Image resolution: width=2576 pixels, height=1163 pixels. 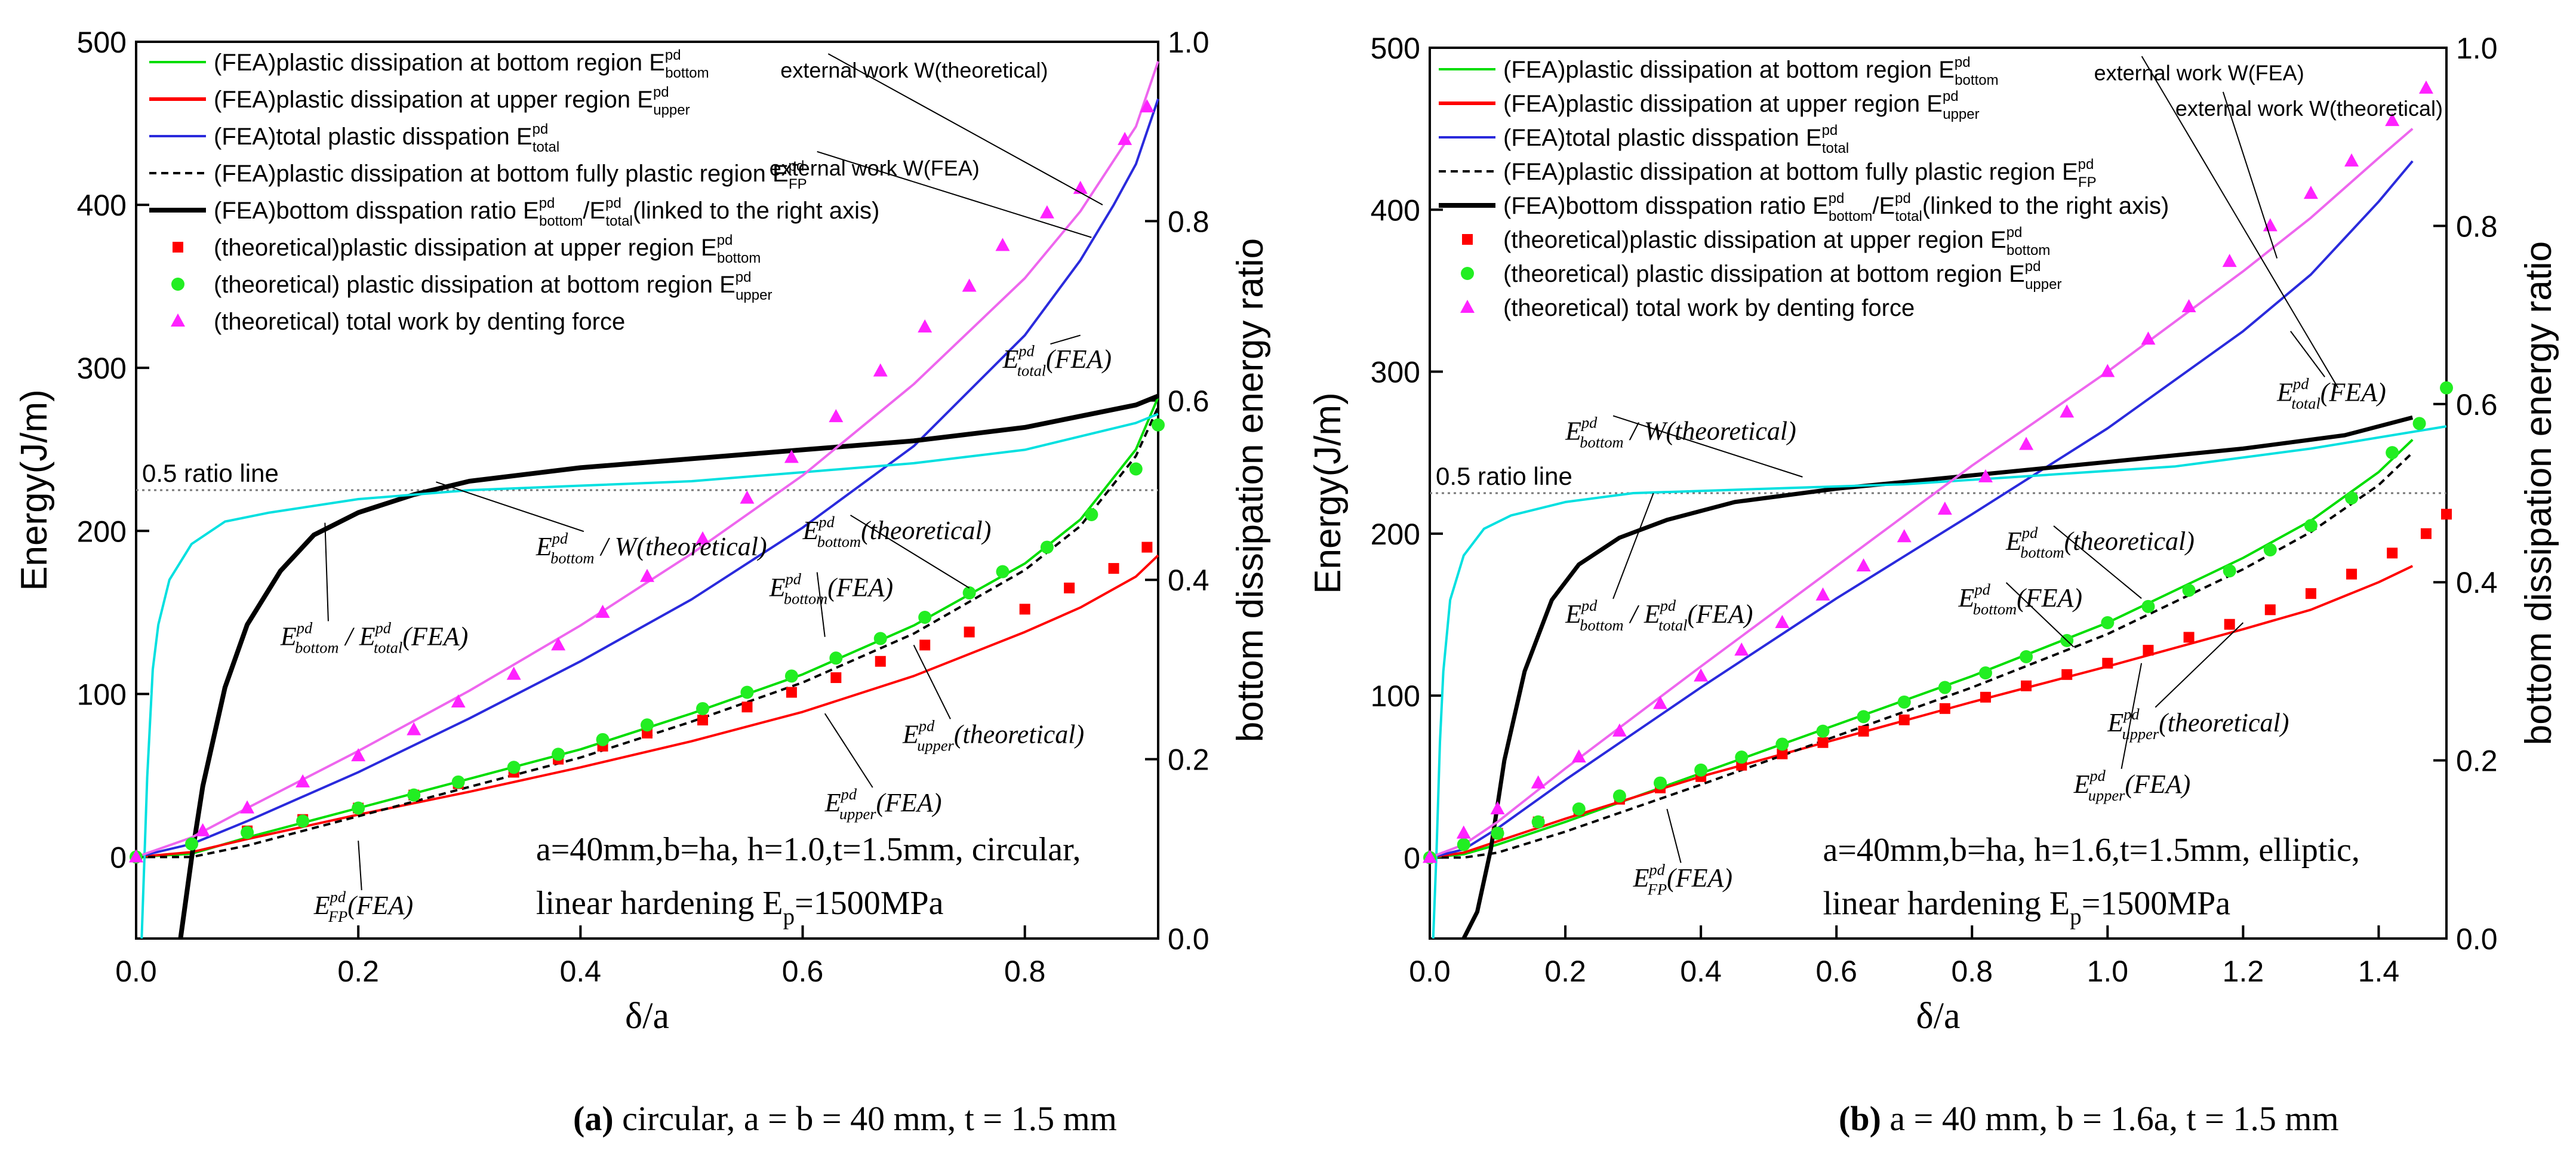 What do you see at coordinates (808, 849) in the screenshot?
I see `condition-text-1: a=40mm,b=ha, h=1.0,t=1.5mm, circular,` at bounding box center [808, 849].